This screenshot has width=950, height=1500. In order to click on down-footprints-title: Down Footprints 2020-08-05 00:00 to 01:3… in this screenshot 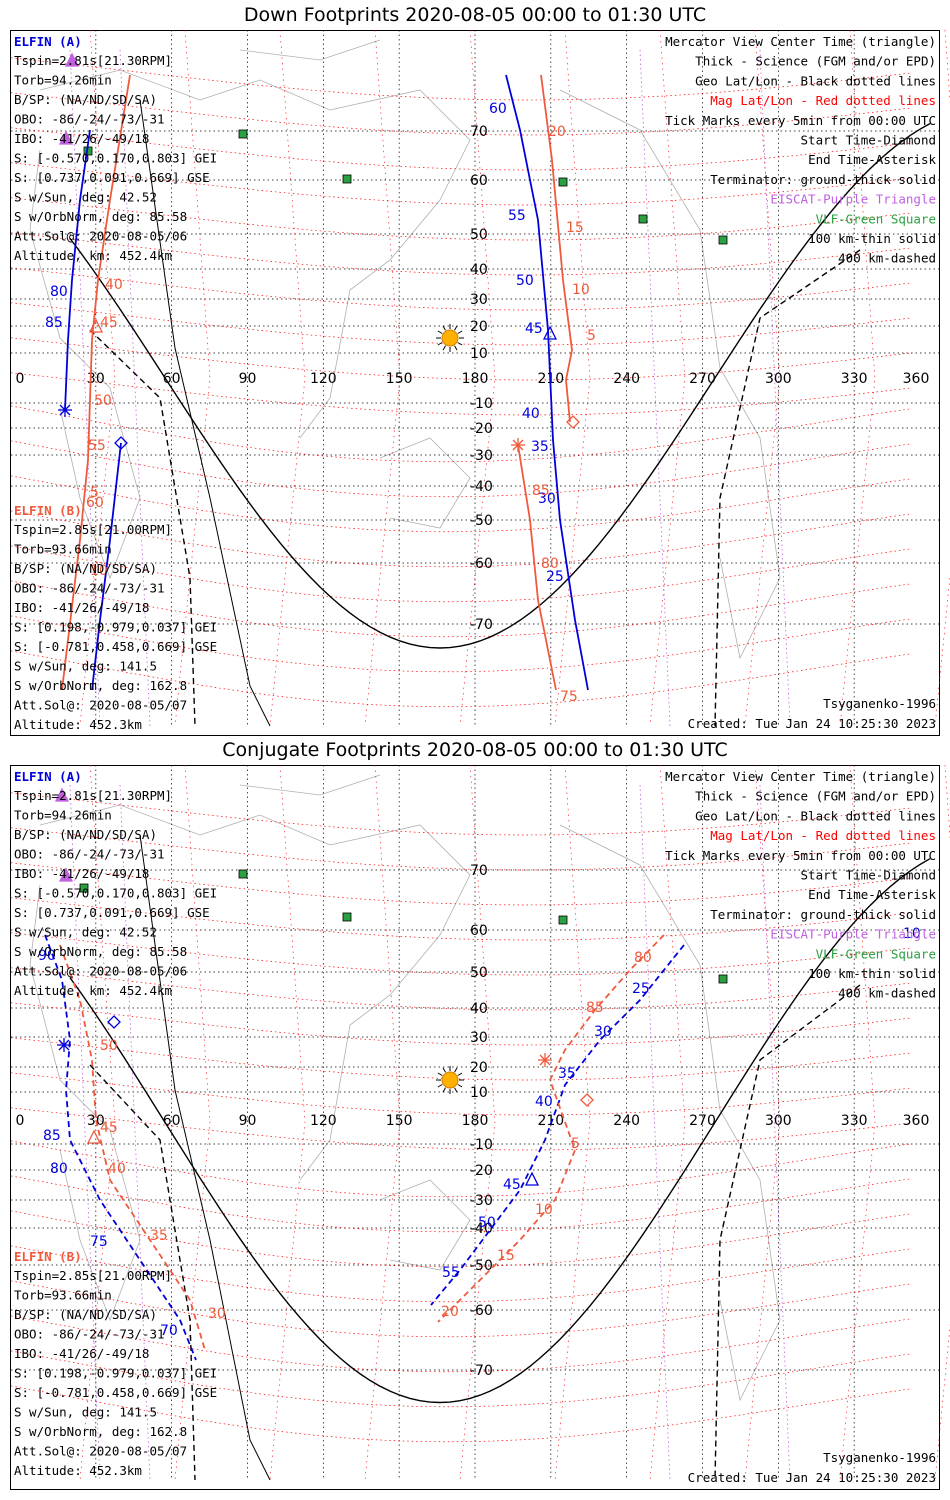, I will do `click(475, 15)`.